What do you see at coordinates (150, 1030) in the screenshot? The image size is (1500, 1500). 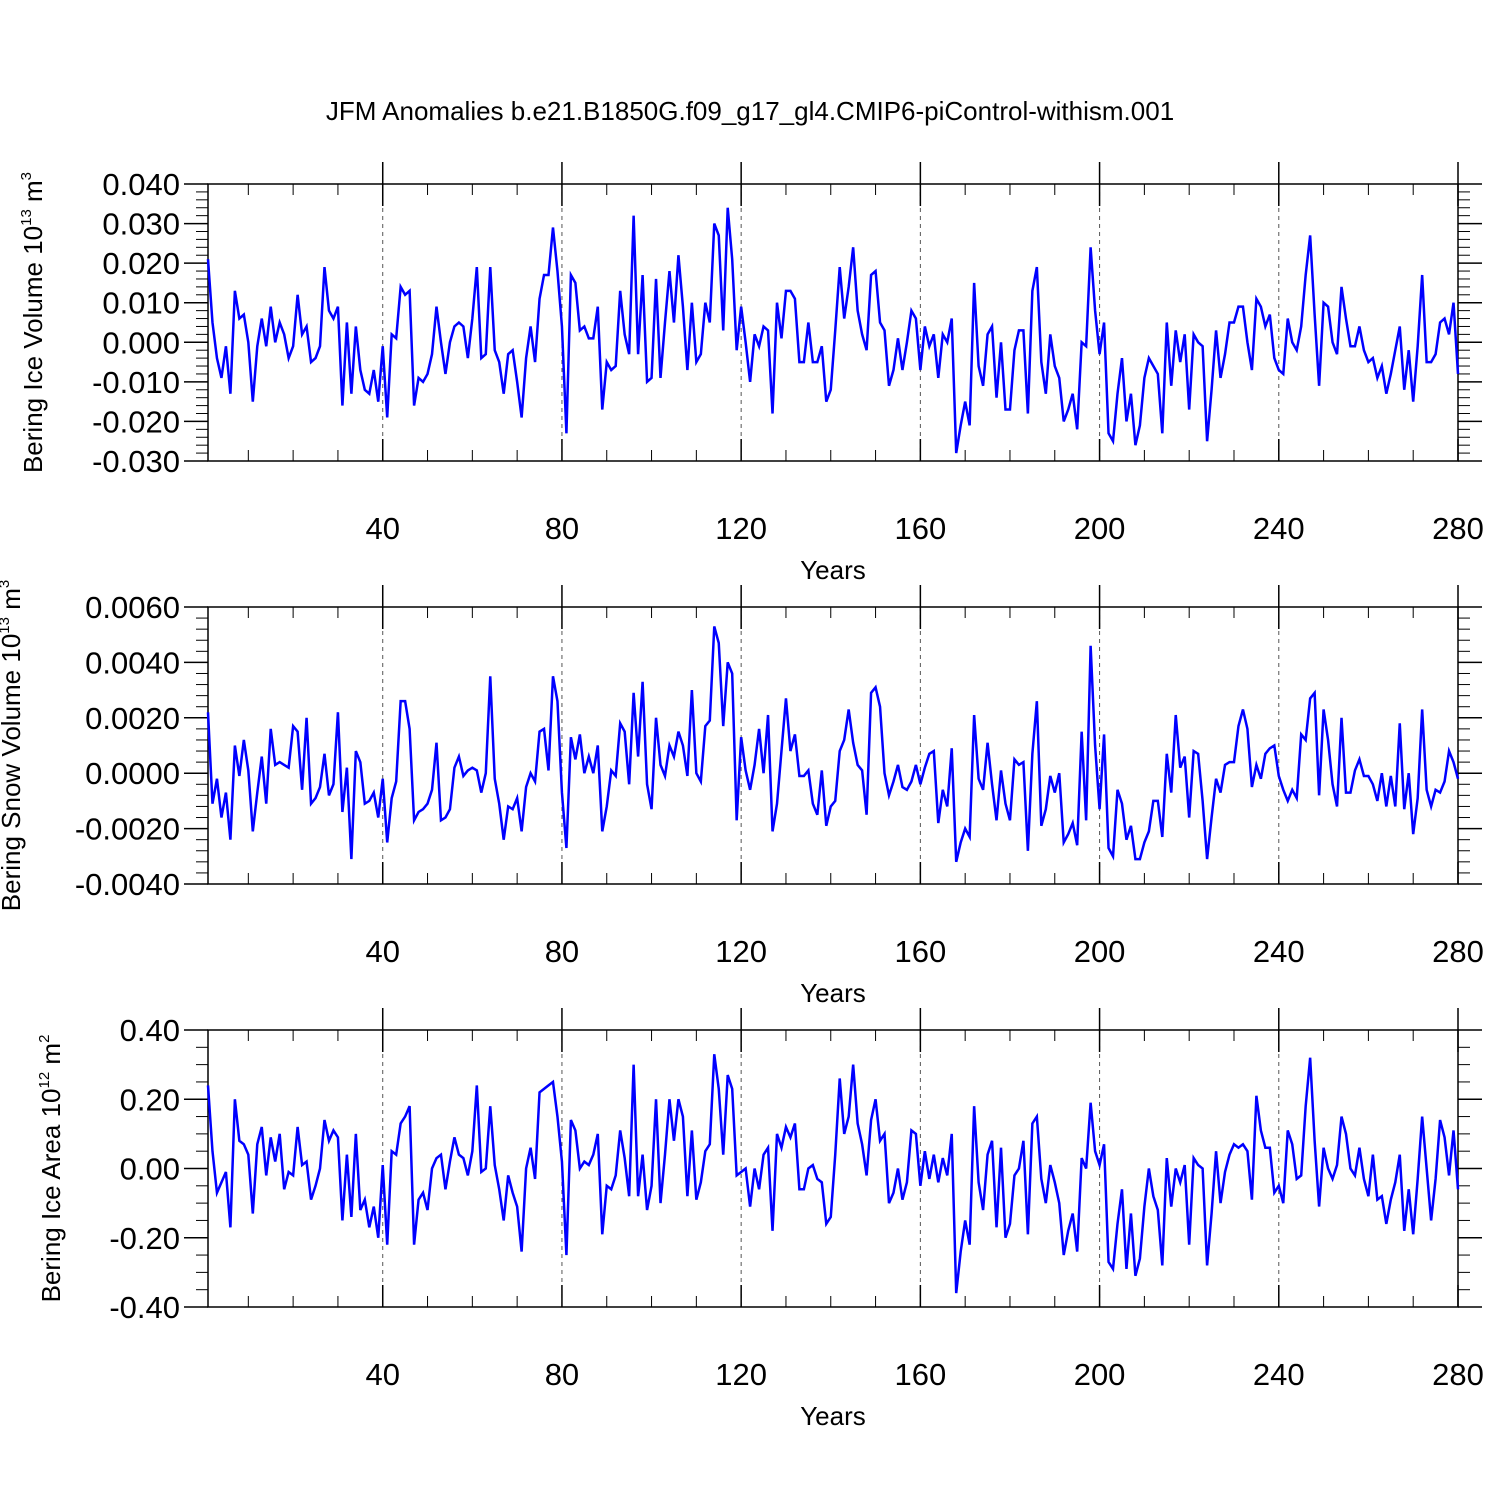 I see `y-tick-label: 0.40` at bounding box center [150, 1030].